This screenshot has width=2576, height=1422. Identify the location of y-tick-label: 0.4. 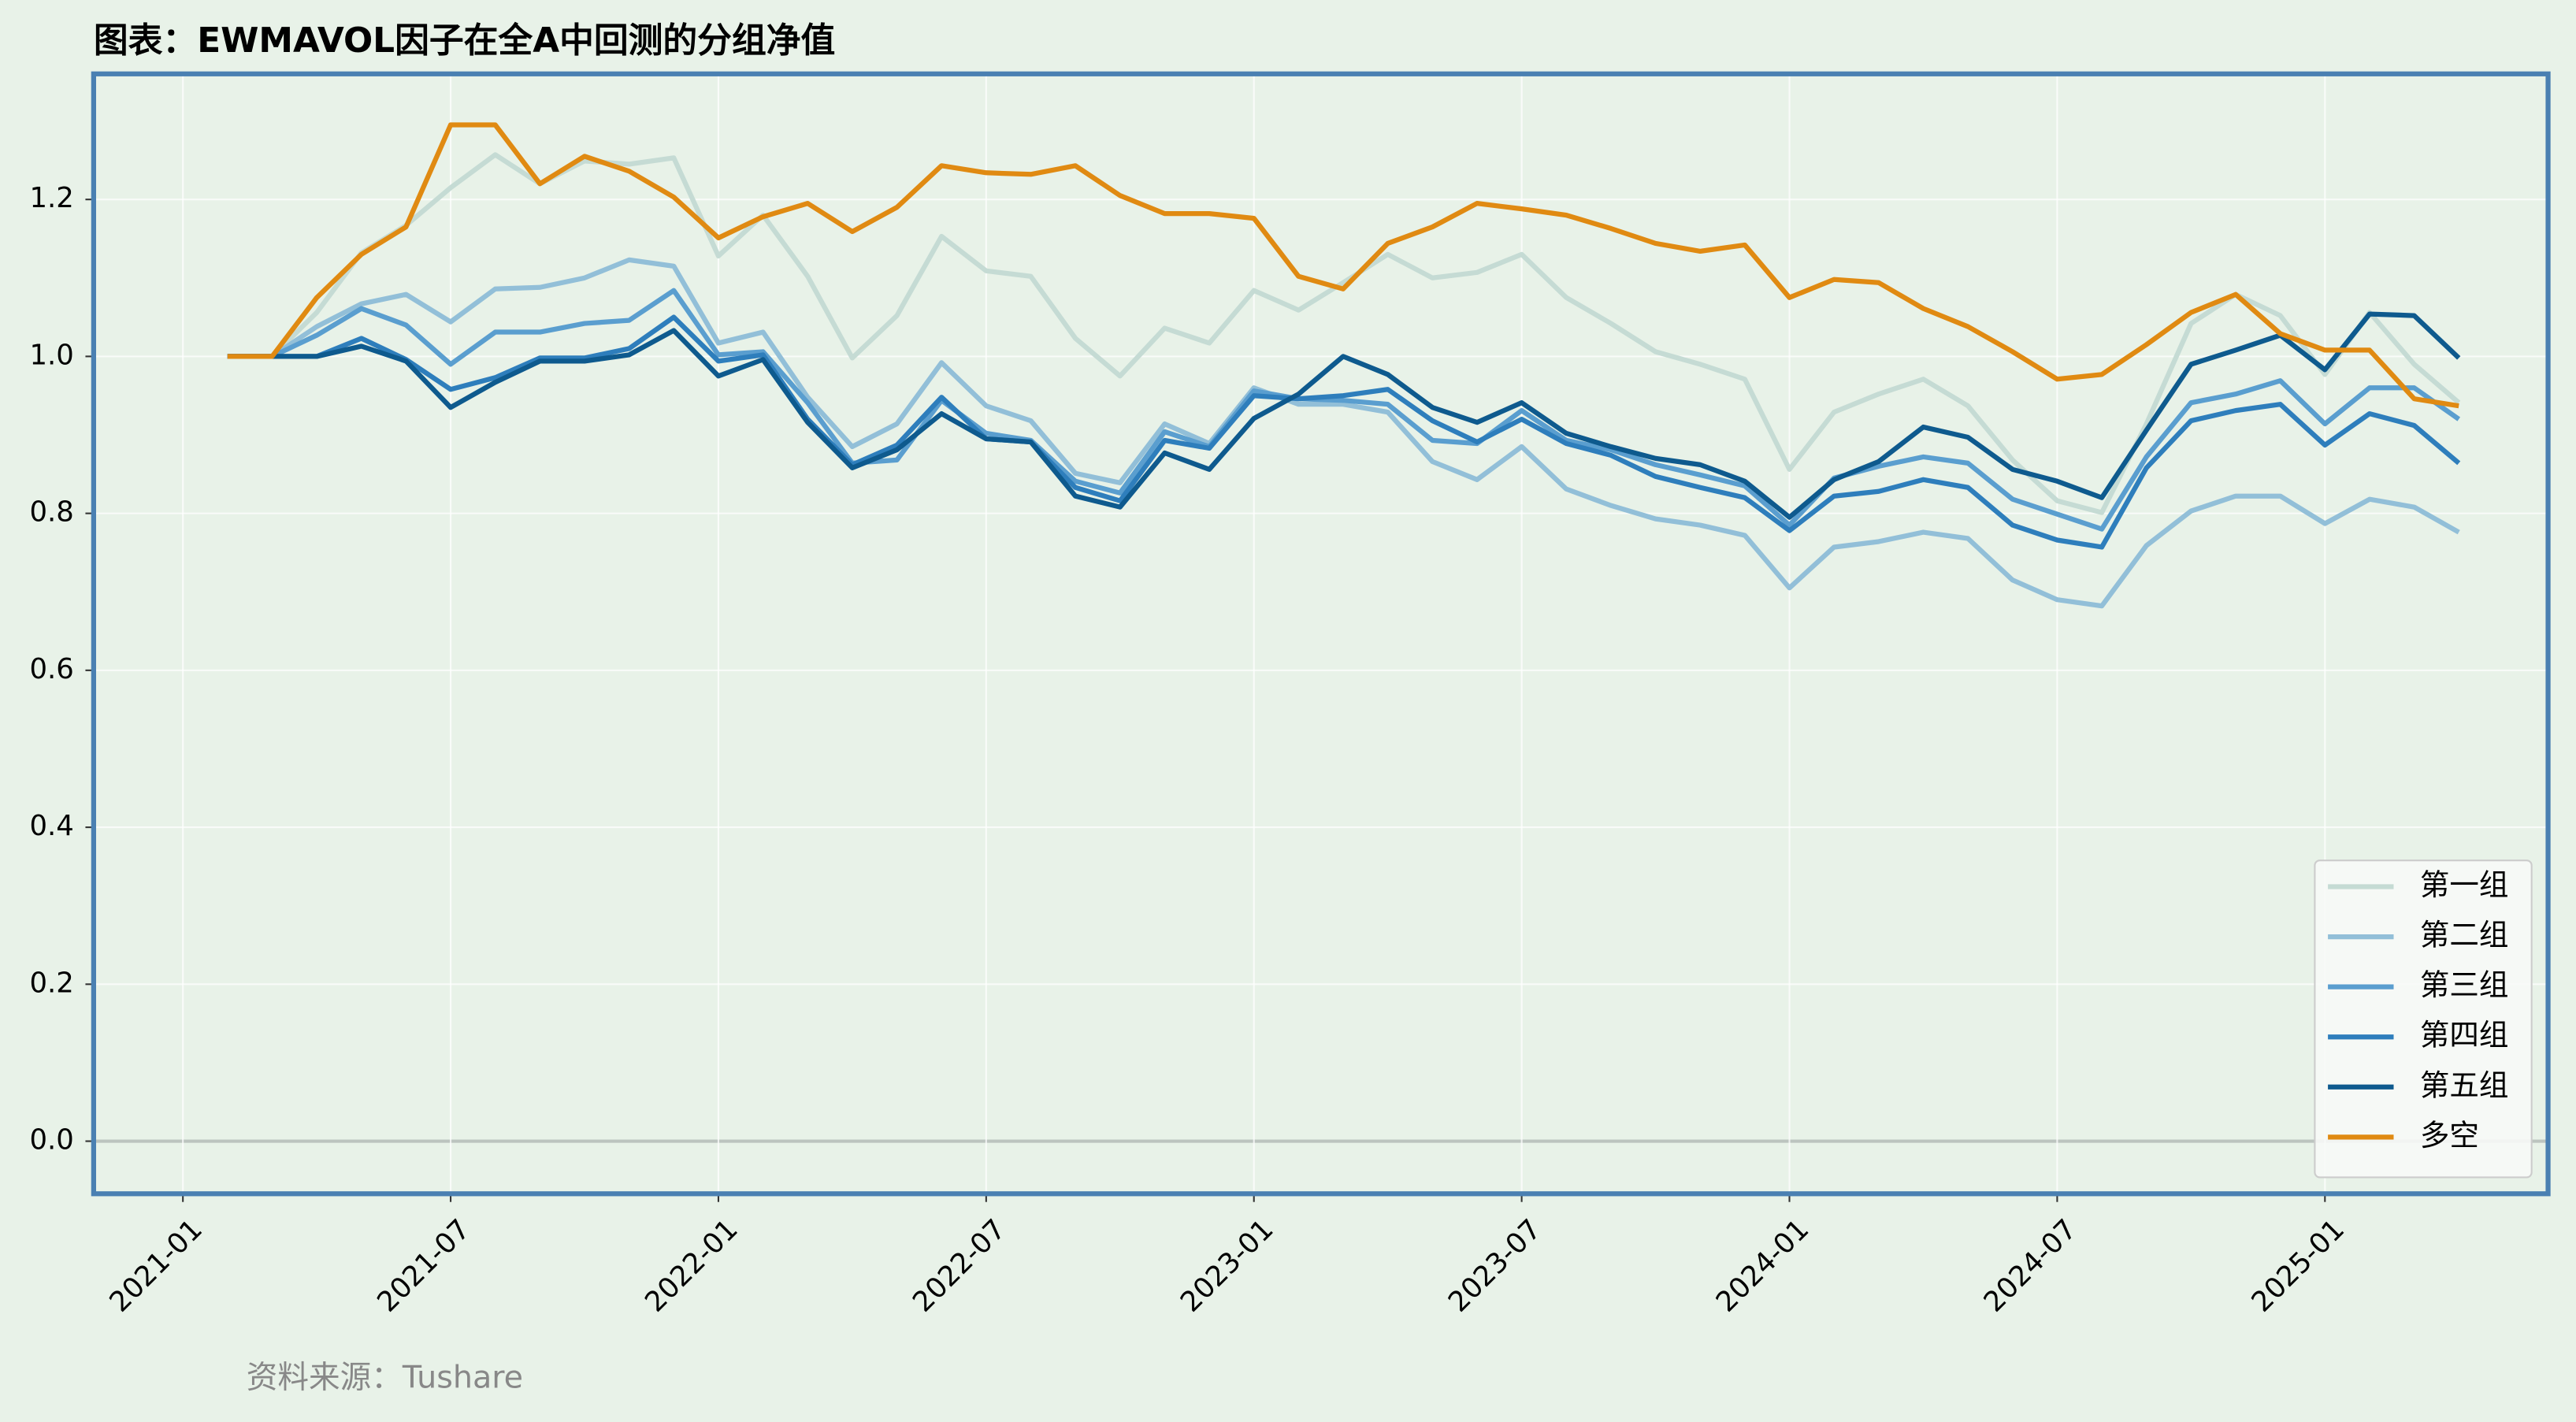
(51, 826).